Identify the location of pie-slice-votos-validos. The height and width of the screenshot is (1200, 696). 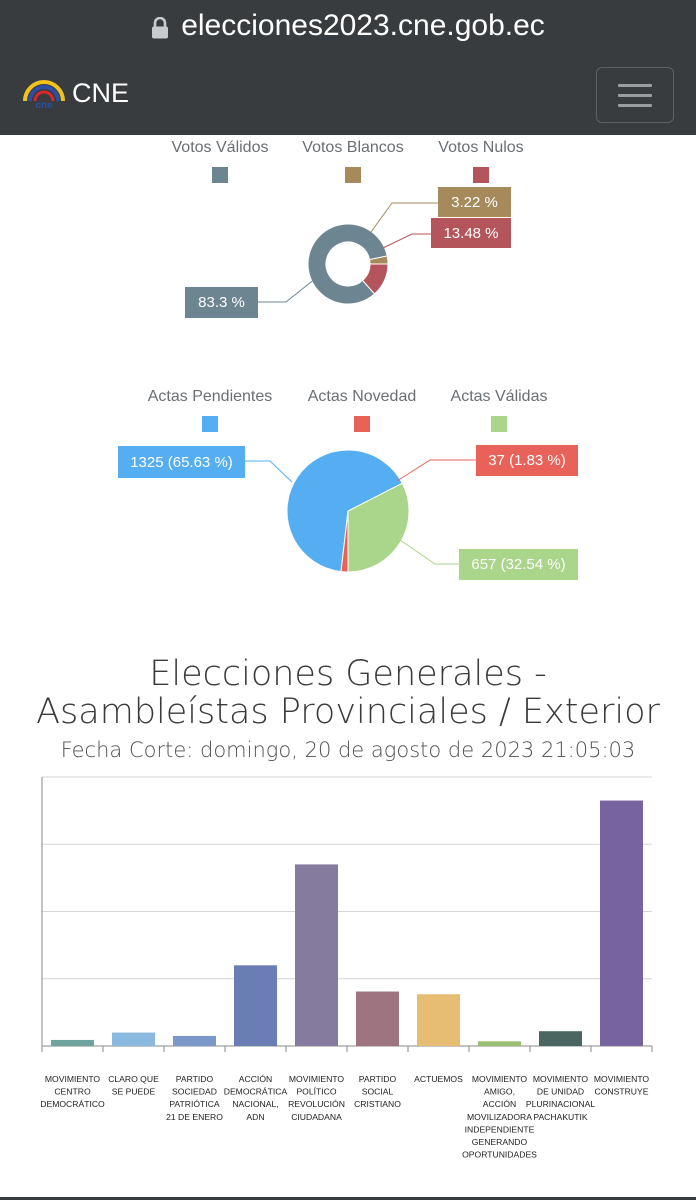
(347, 264).